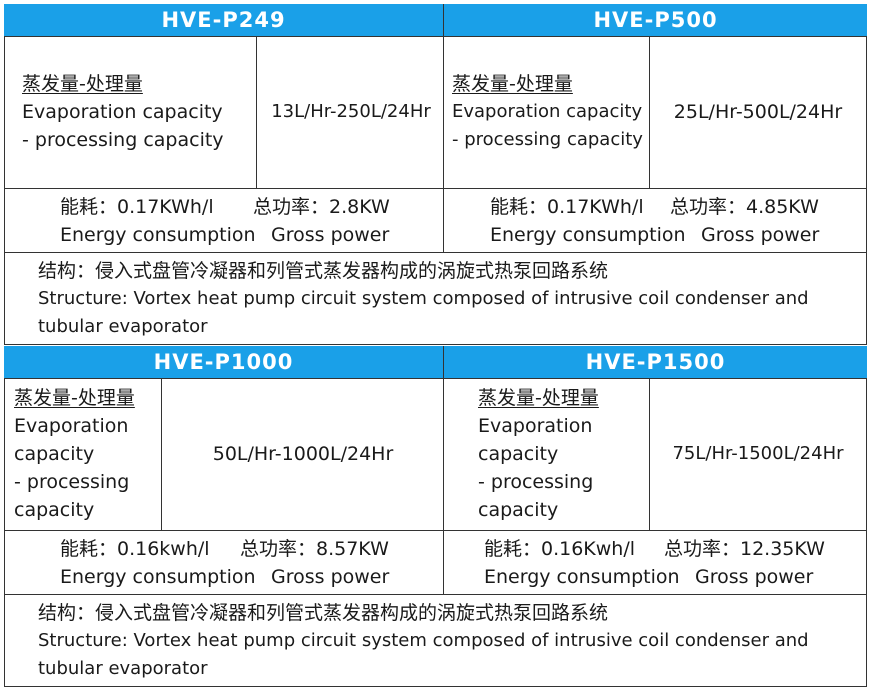 The image size is (871, 690). Describe the element at coordinates (321, 207) in the screenshot. I see `gross-power-cn: 总功率：2.8KW` at that location.